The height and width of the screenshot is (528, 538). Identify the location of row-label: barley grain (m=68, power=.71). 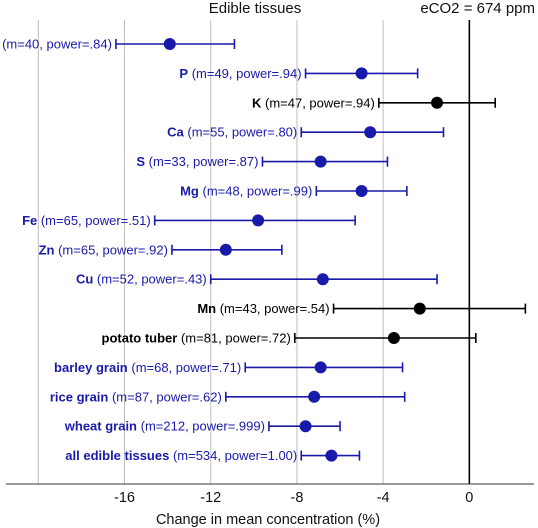
(147, 367).